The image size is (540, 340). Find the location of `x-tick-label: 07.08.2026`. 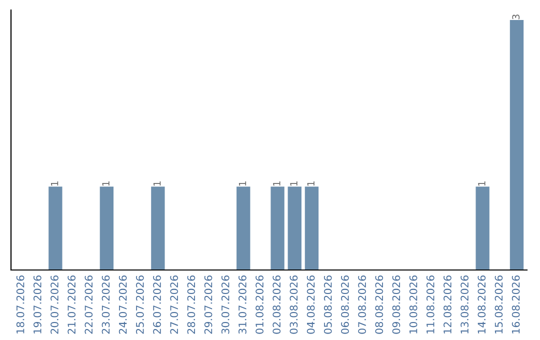

x-tick-label: 07.08.2026 is located at coordinates (362, 305).